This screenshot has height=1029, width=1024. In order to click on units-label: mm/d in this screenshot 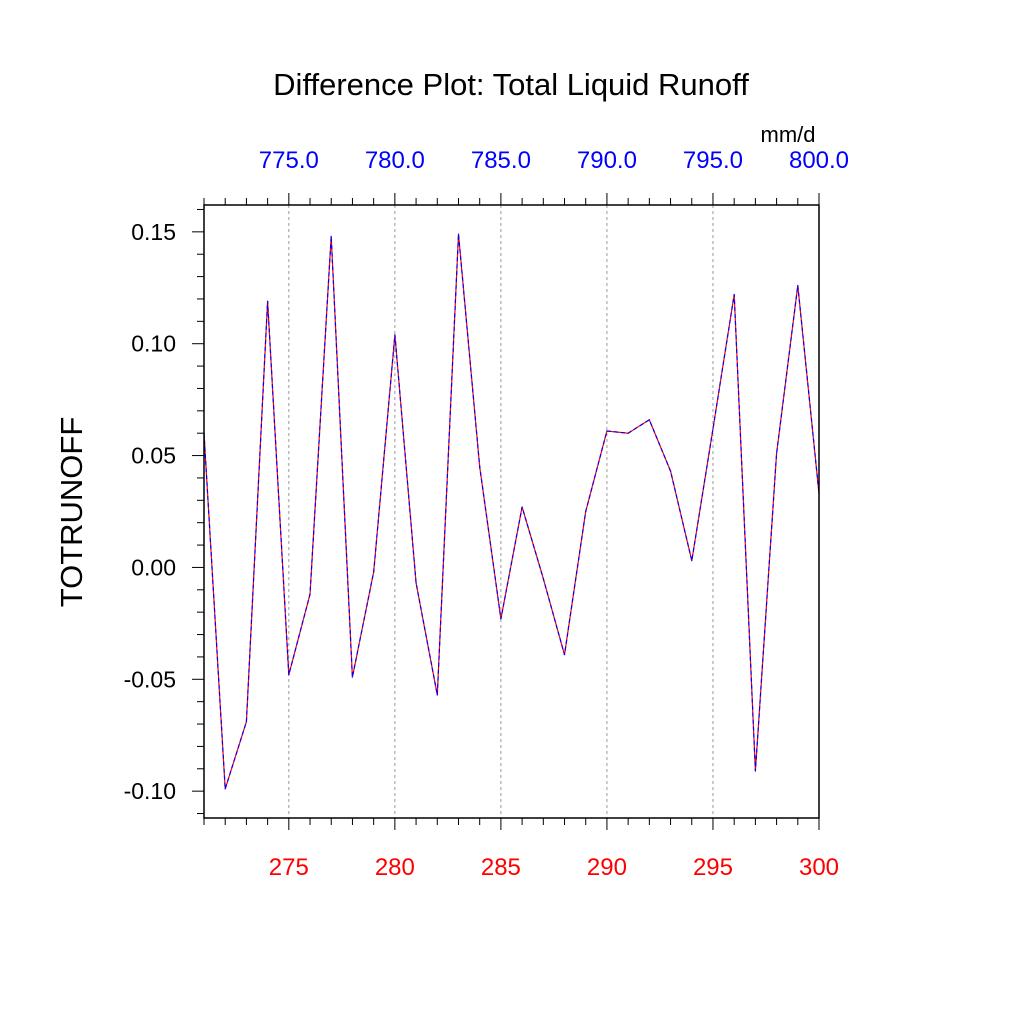, I will do `click(788, 134)`.